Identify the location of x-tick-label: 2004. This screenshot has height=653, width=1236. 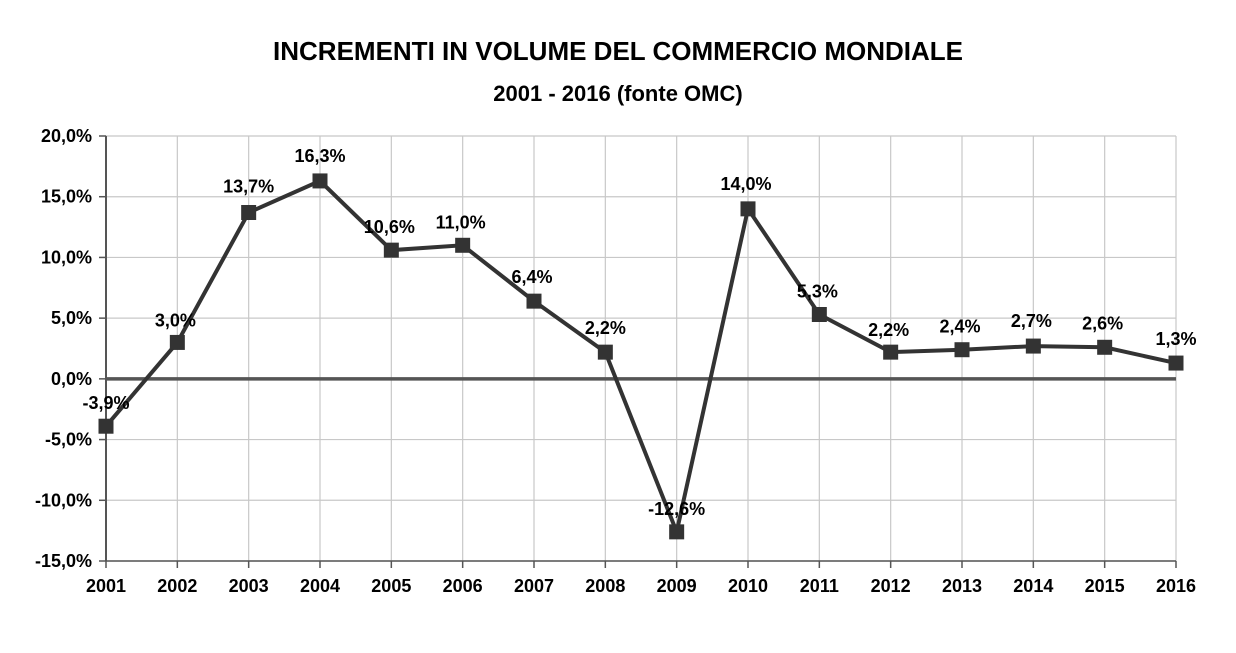
(320, 586).